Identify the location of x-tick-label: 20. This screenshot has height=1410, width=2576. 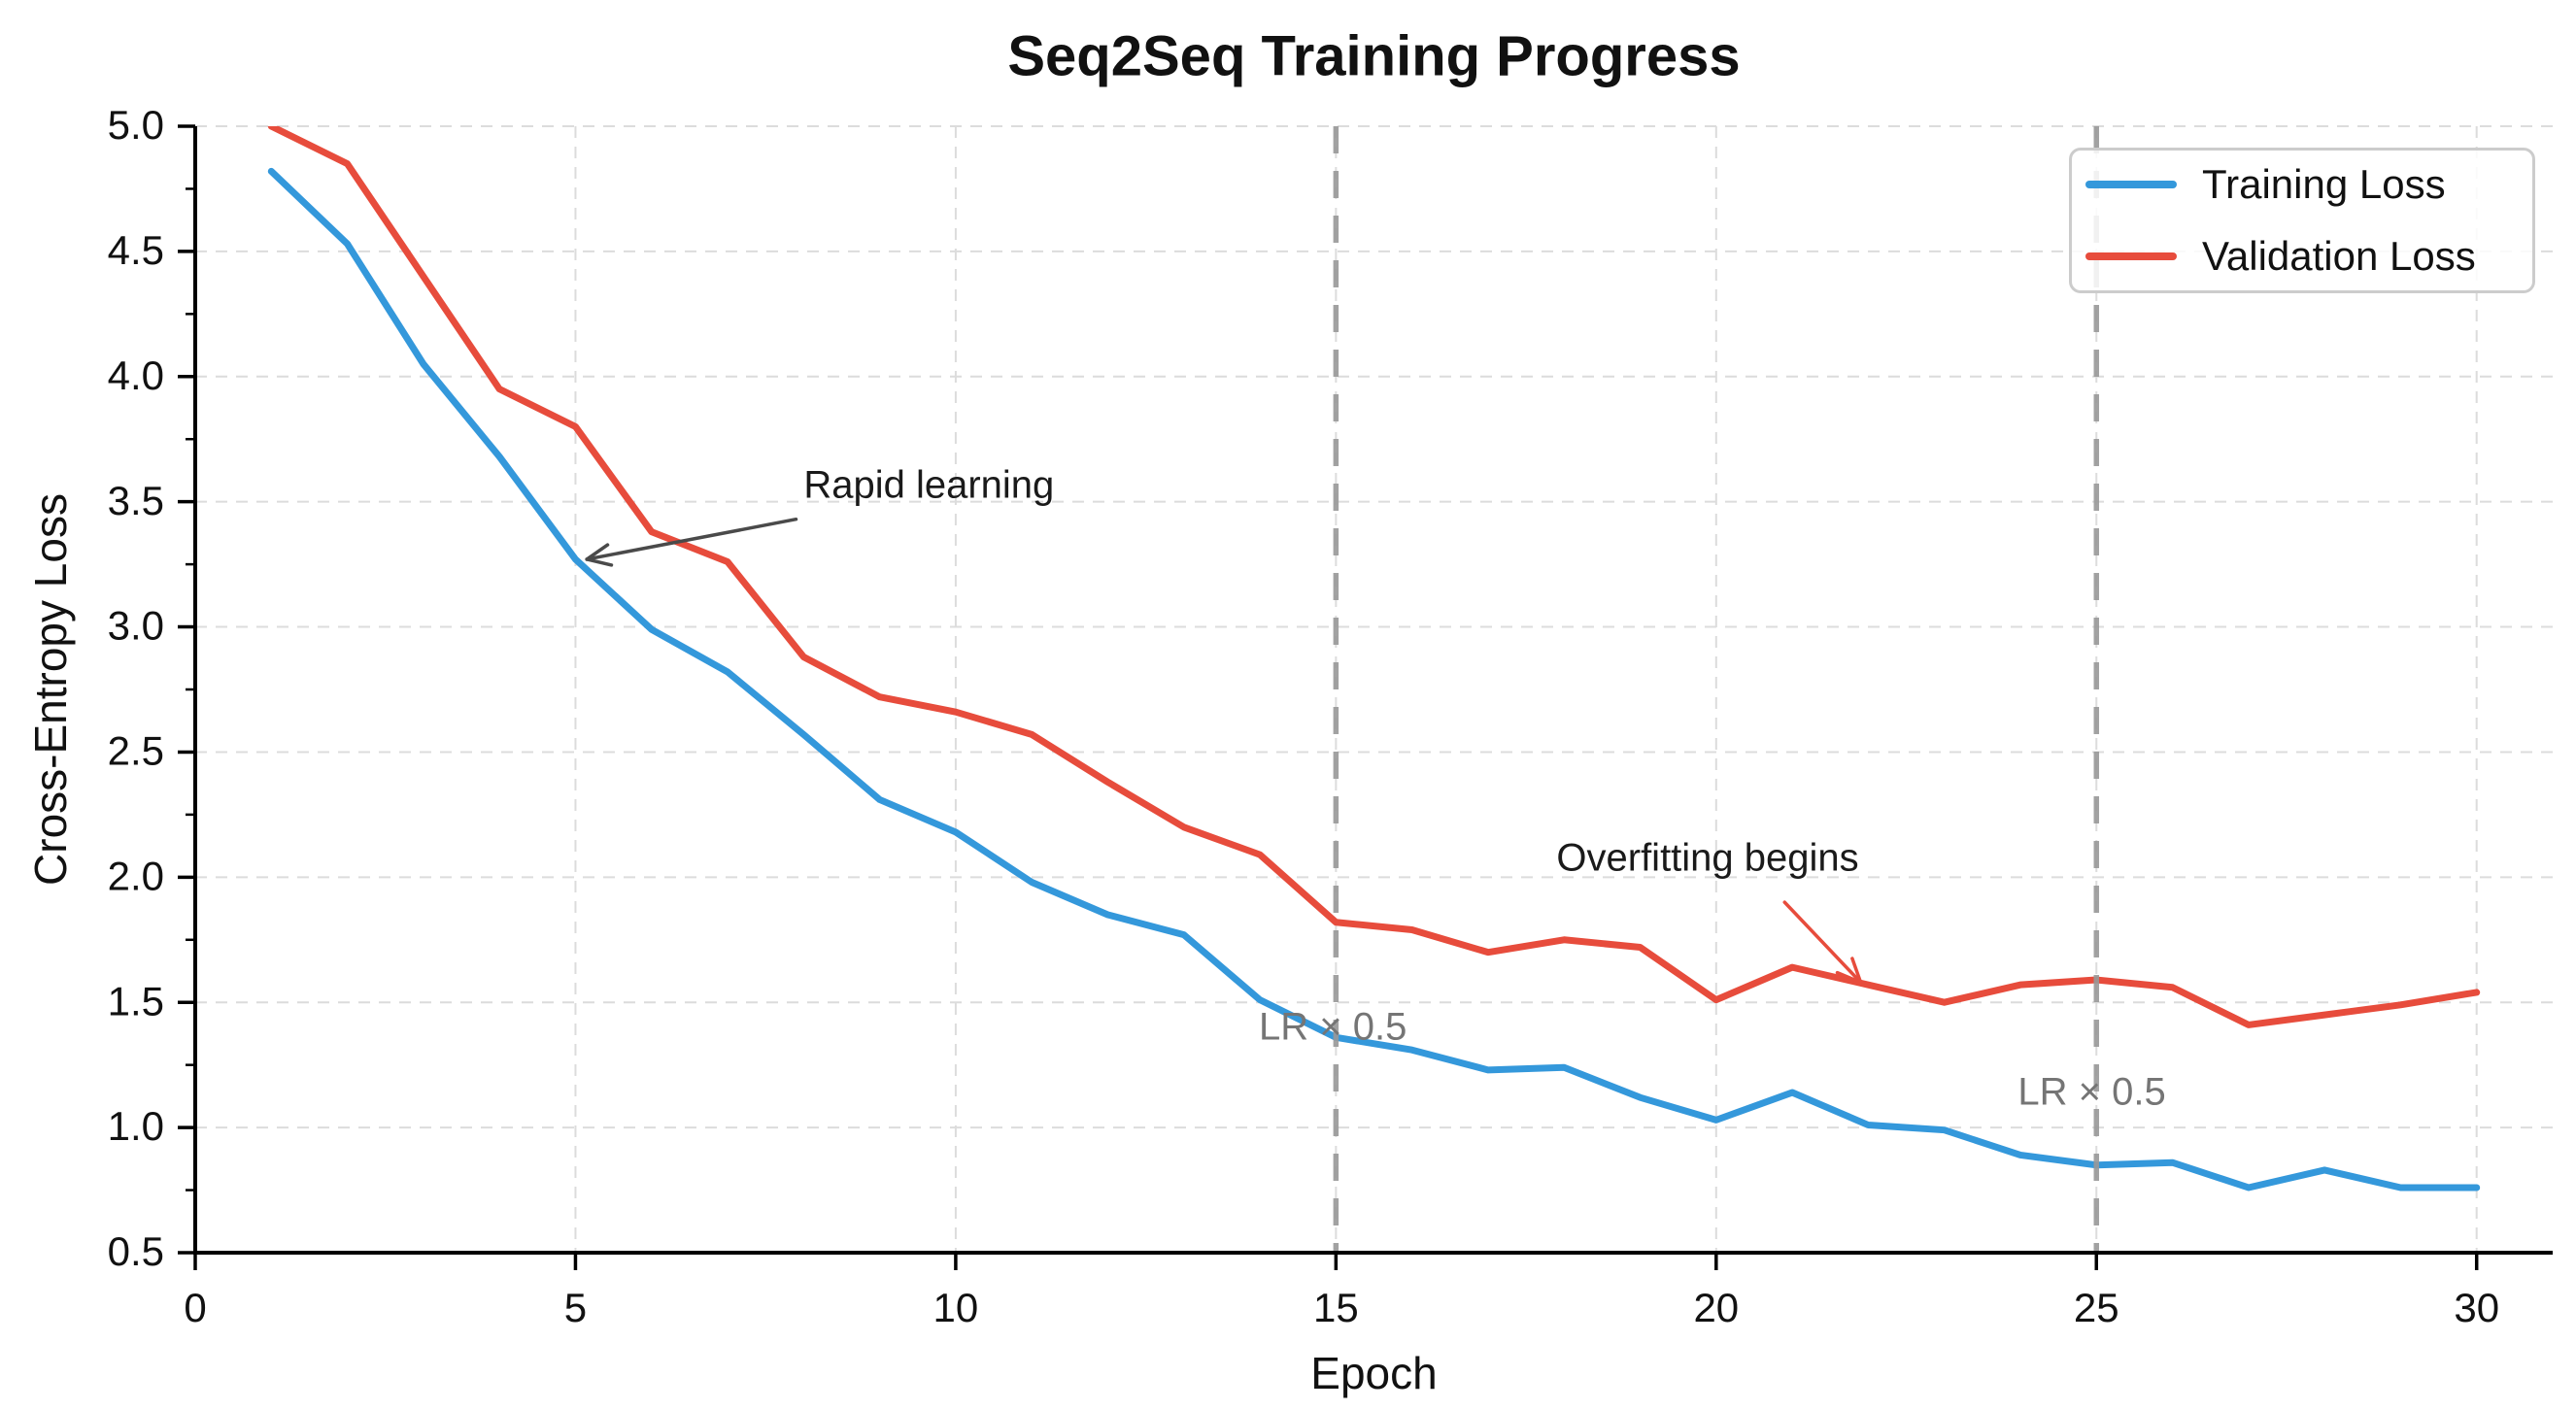
(1716, 1307).